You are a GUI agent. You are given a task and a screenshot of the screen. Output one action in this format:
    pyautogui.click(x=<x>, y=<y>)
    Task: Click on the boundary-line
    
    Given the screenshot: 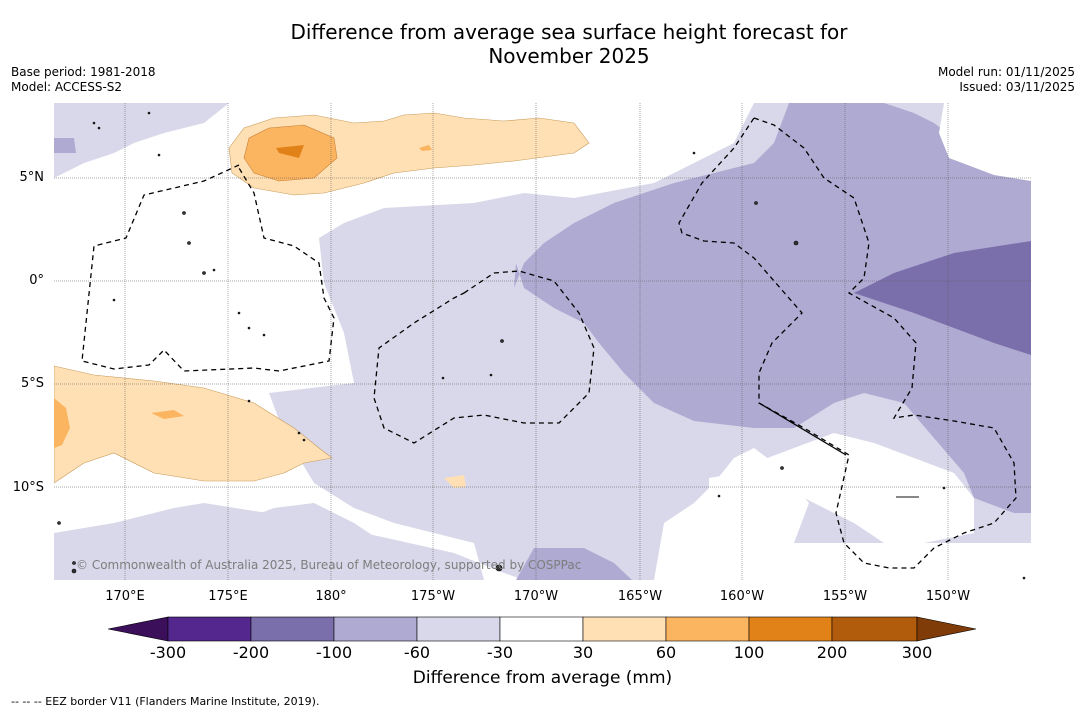 What is the action you would take?
    pyautogui.click(x=802, y=429)
    